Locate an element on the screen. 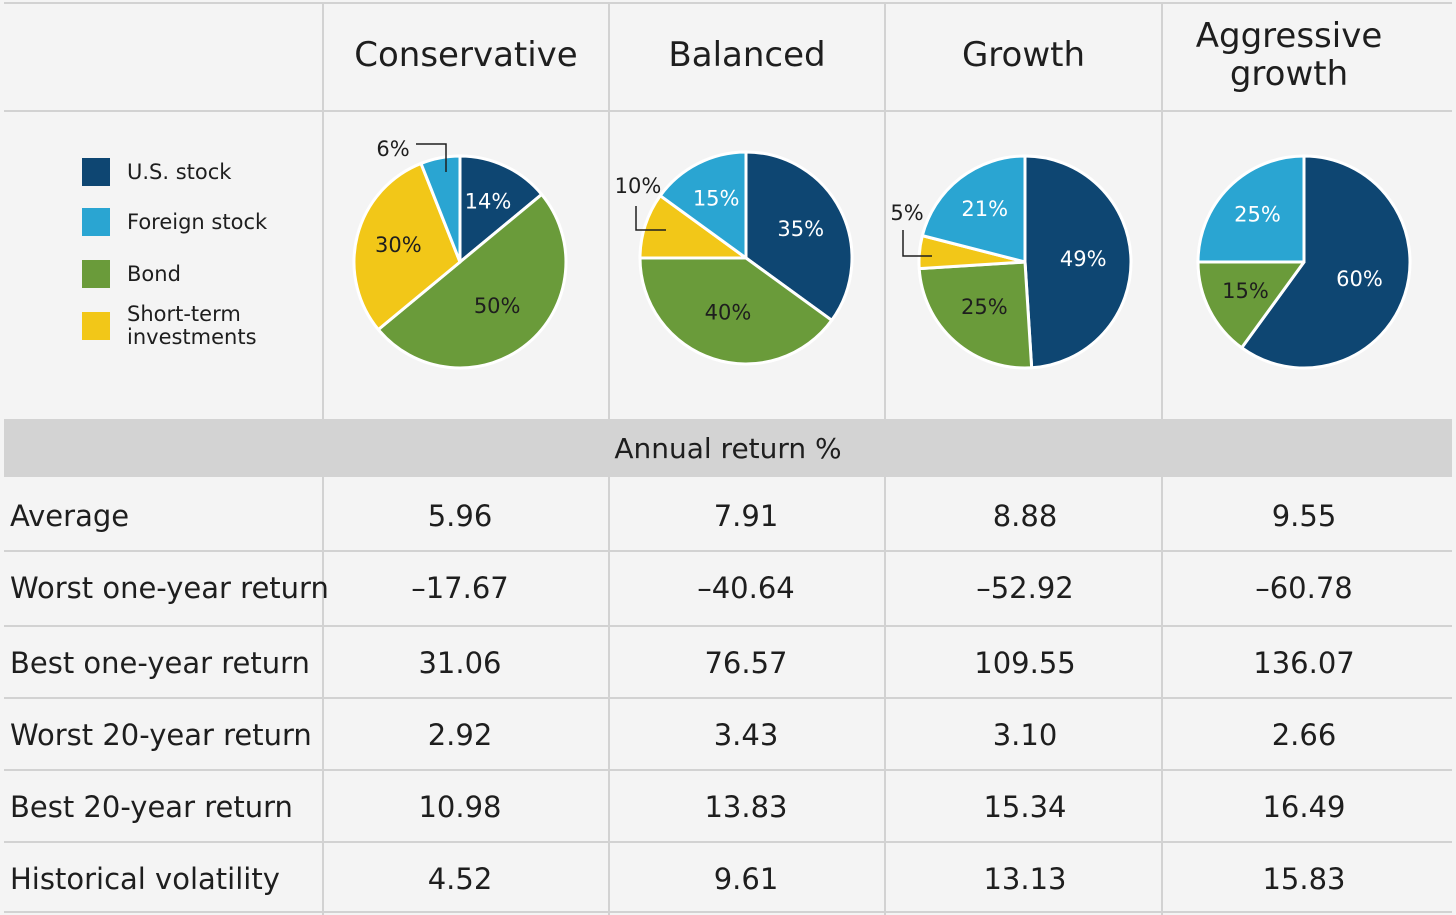 This screenshot has width=1456, height=915. pie-slice-label: 40% is located at coordinates (728, 312).